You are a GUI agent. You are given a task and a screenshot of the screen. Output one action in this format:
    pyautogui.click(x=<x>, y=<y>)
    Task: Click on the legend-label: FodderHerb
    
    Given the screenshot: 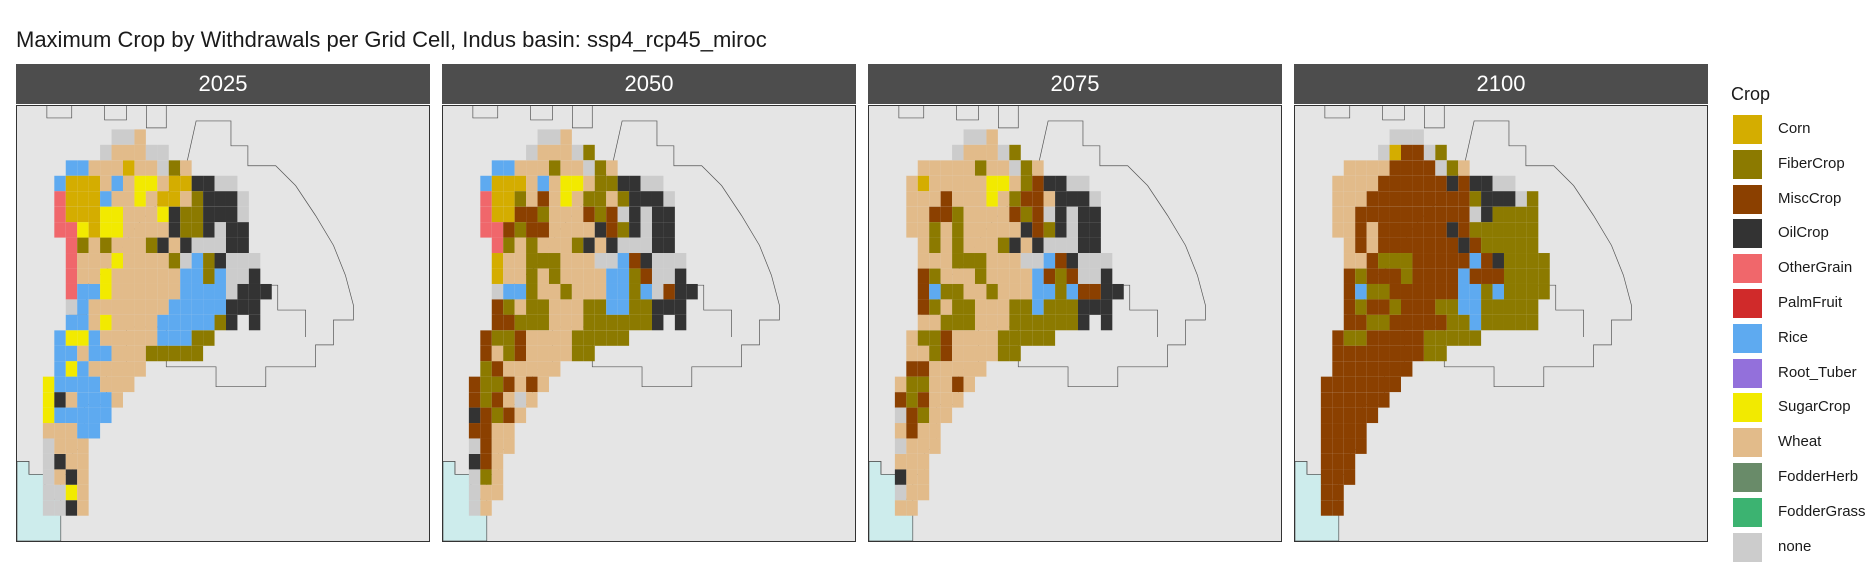 What is the action you would take?
    pyautogui.click(x=1818, y=476)
    